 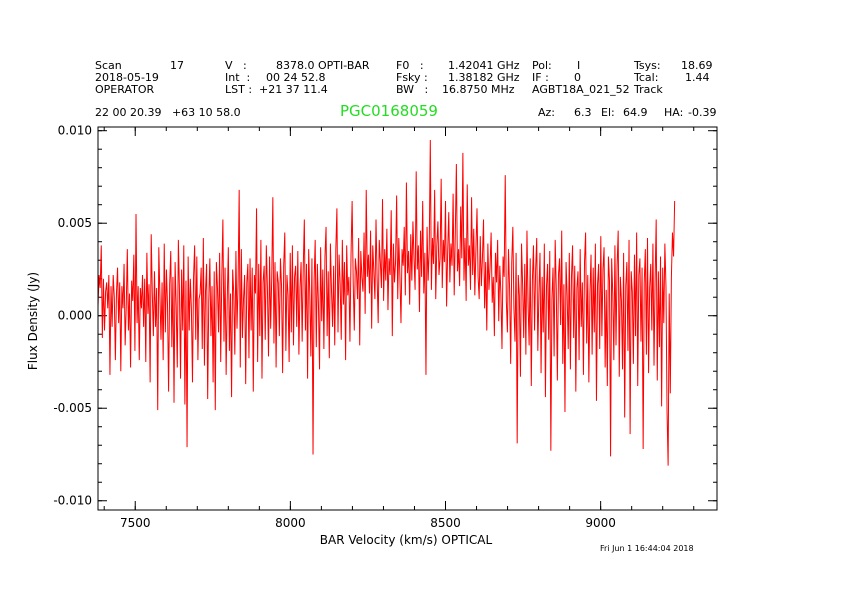 What do you see at coordinates (239, 89) in the screenshot?
I see `lst-label: LST :` at bounding box center [239, 89].